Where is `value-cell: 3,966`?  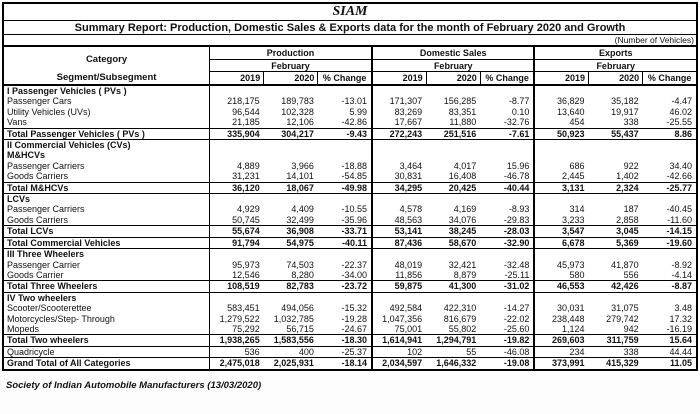 value-cell: 3,966 is located at coordinates (302, 165).